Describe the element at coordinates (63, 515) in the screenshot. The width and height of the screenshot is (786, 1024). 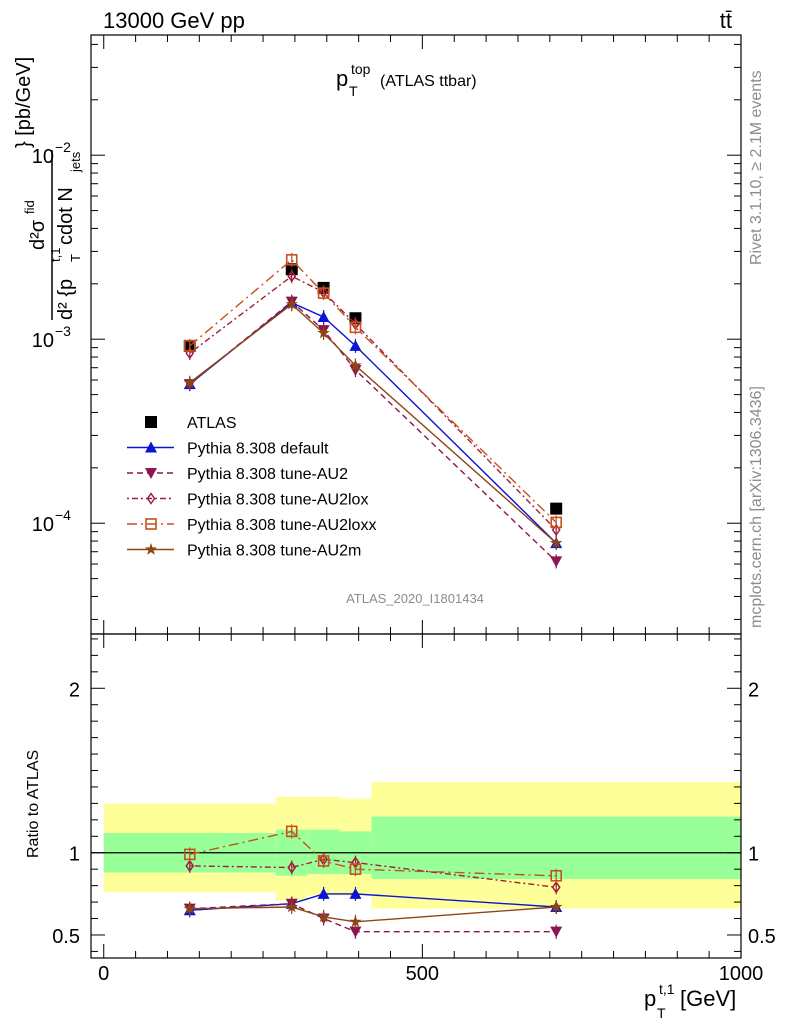
I see `y-tick-exp-2: −4` at that location.